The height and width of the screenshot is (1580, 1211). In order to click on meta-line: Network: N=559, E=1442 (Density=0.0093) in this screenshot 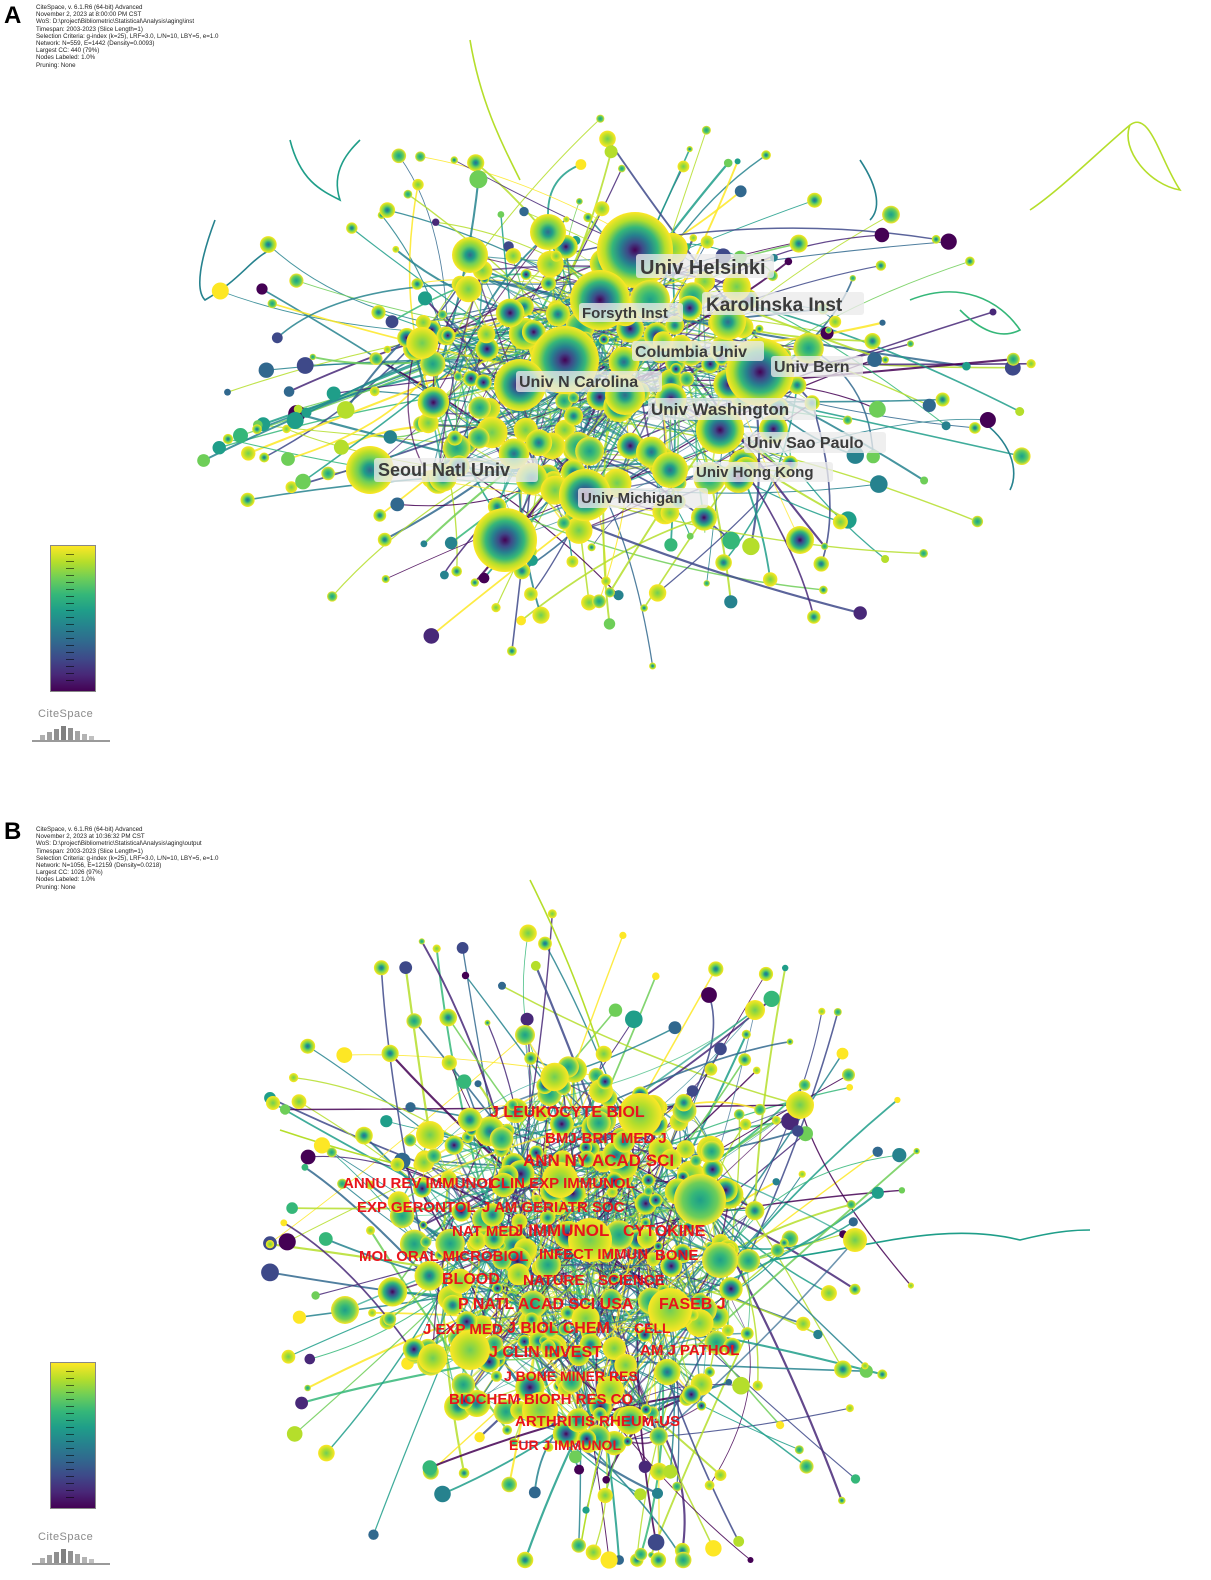, I will do `click(95, 43)`.